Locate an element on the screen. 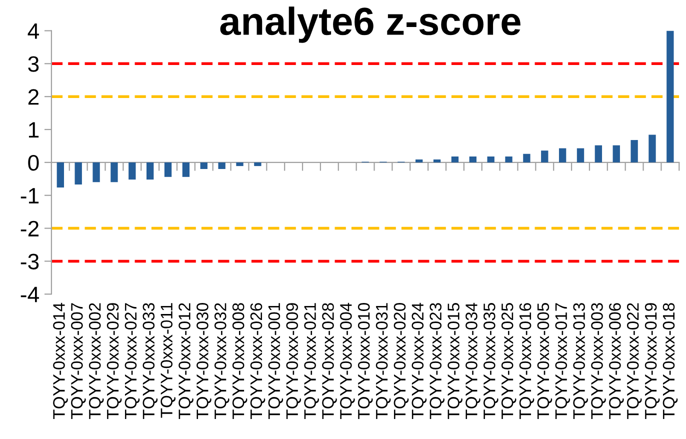  x-tick-label: TQYY-0xxx-021 is located at coordinates (311, 361).